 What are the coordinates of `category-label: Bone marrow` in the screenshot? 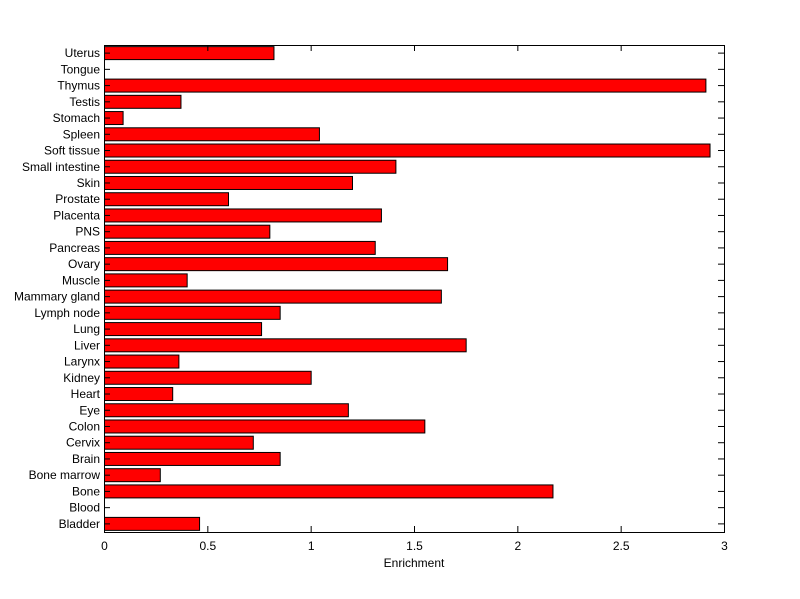 It's located at (65, 475).